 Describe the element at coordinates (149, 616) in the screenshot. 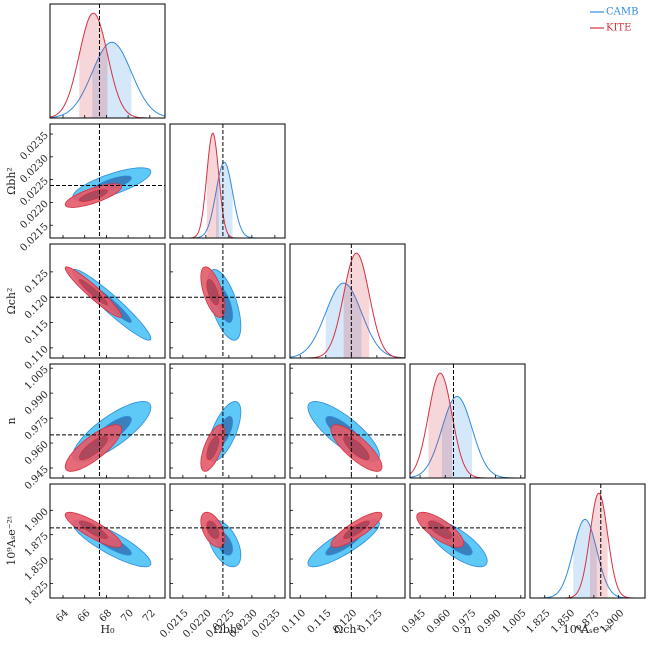

I see `x-tick-label: 72` at that location.